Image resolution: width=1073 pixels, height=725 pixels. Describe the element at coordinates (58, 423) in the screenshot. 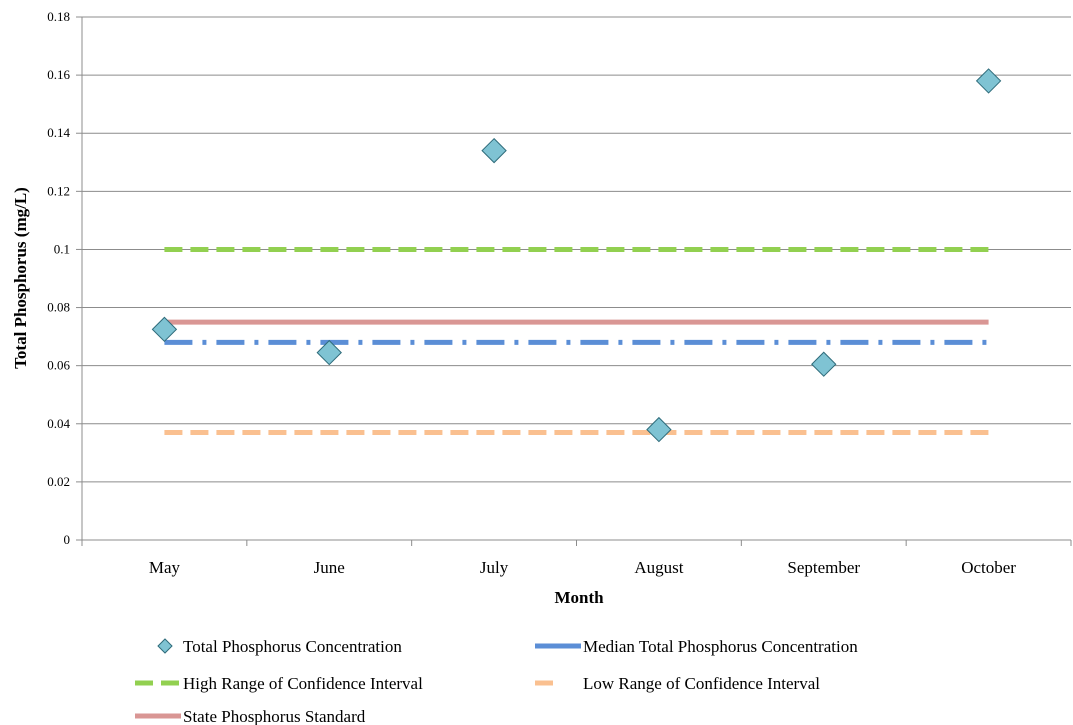

I see `y-tick-label: 0.04` at that location.